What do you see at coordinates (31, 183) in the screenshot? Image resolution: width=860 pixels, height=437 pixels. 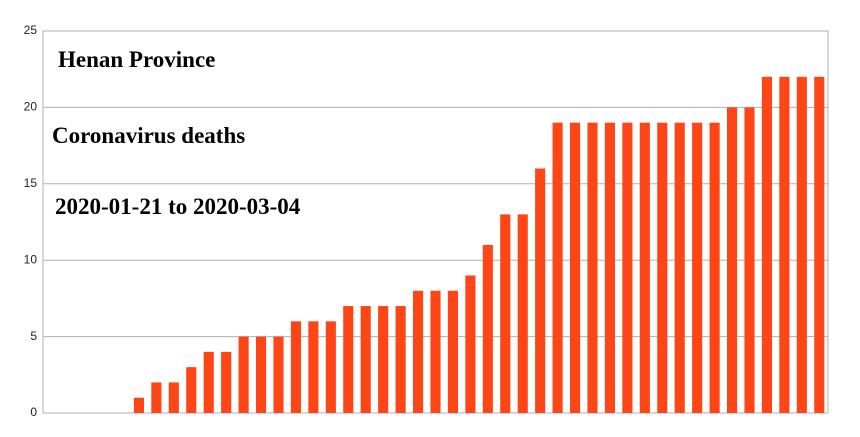 I see `y-tick-label: 15` at bounding box center [31, 183].